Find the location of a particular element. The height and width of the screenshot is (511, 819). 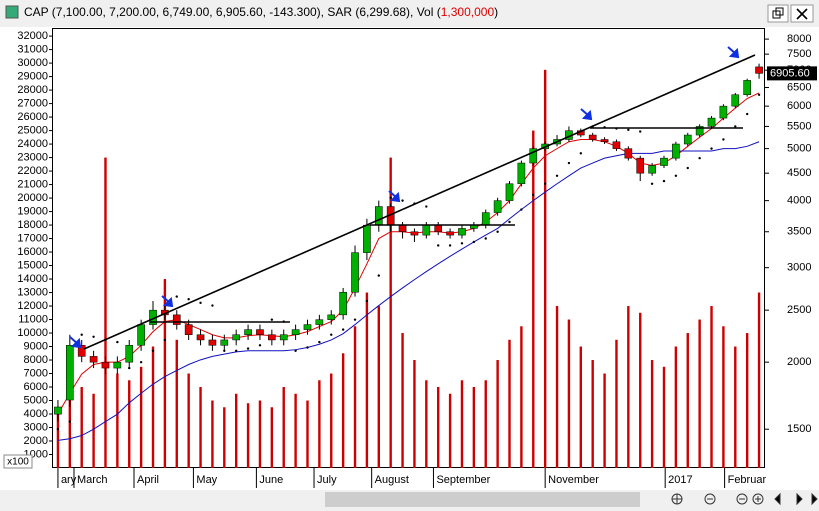

x-tick-label: April is located at coordinates (148, 480).